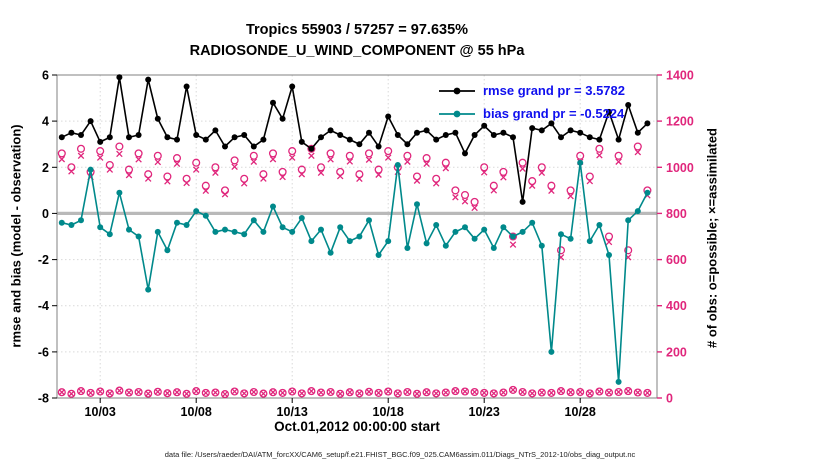 The image size is (830, 470). I want to click on legend-item-bias: bias grand pr = -0.5224, so click(531, 113).